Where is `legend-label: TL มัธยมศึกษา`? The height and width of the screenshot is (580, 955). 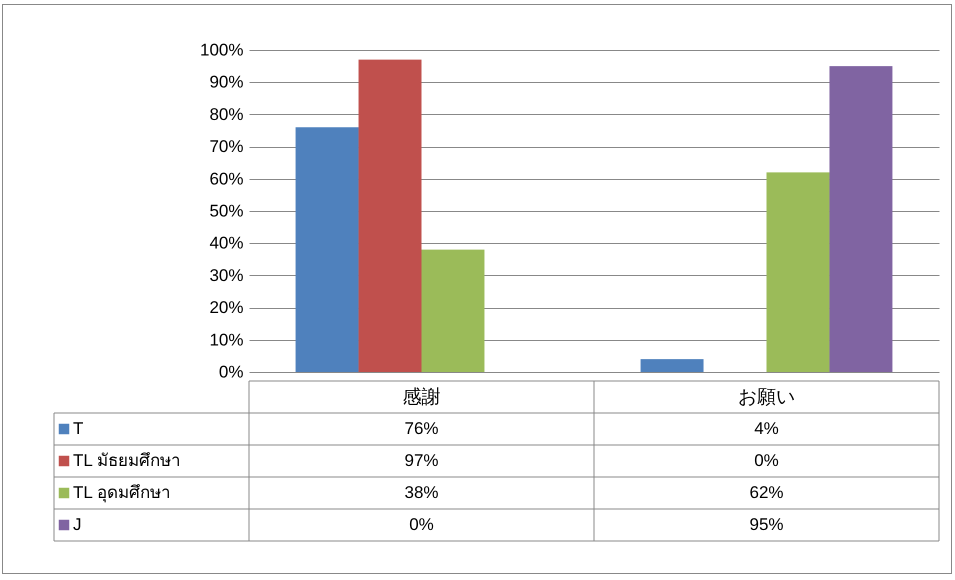 legend-label: TL มัธยมศึกษา is located at coordinates (127, 460).